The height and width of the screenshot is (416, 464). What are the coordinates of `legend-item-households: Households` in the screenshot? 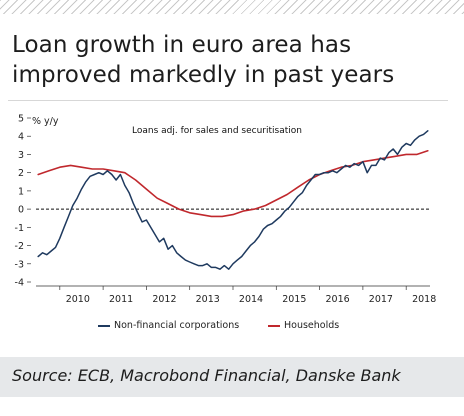 It's located at (303, 325).